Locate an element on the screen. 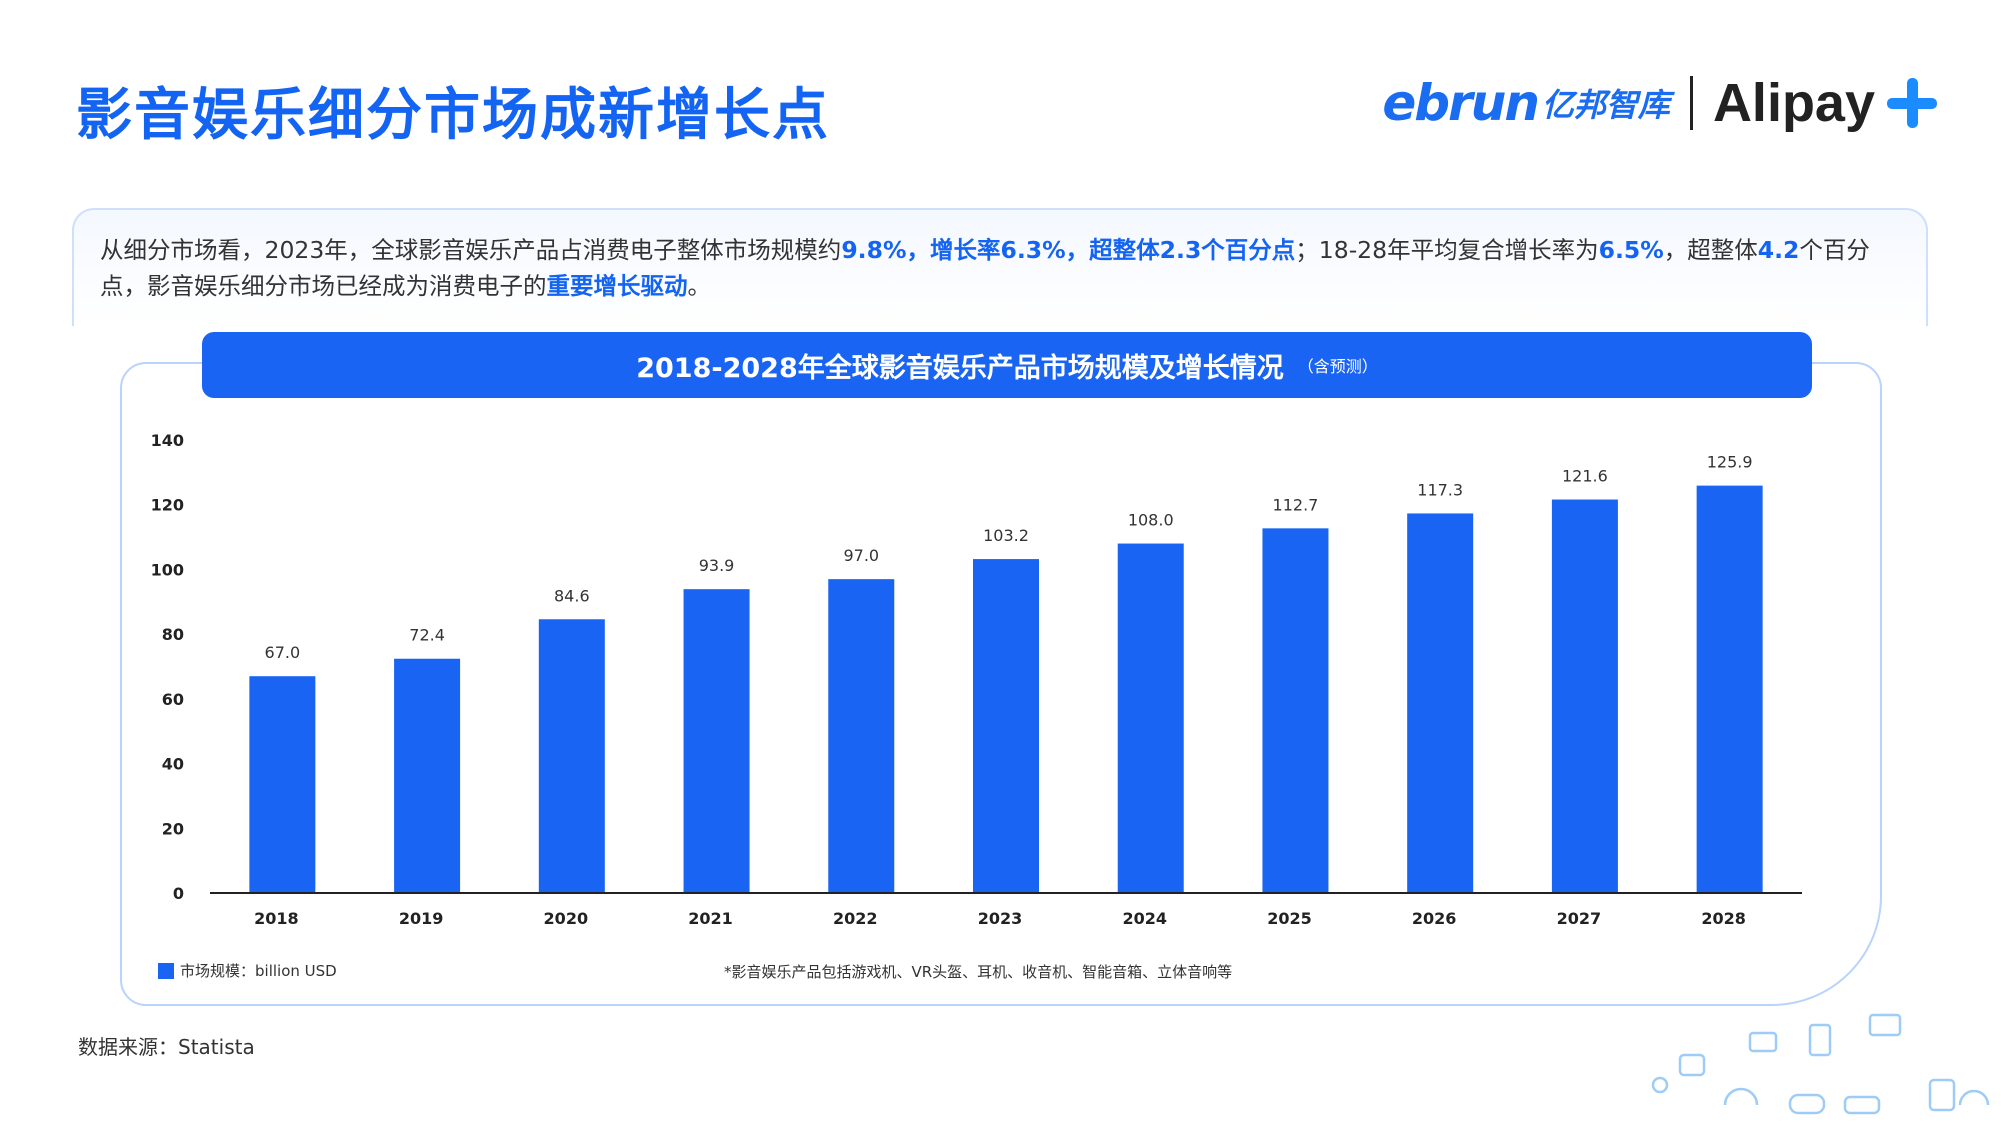 The width and height of the screenshot is (2001, 1125). x-tick-label-2022: 2022 is located at coordinates (855, 918).